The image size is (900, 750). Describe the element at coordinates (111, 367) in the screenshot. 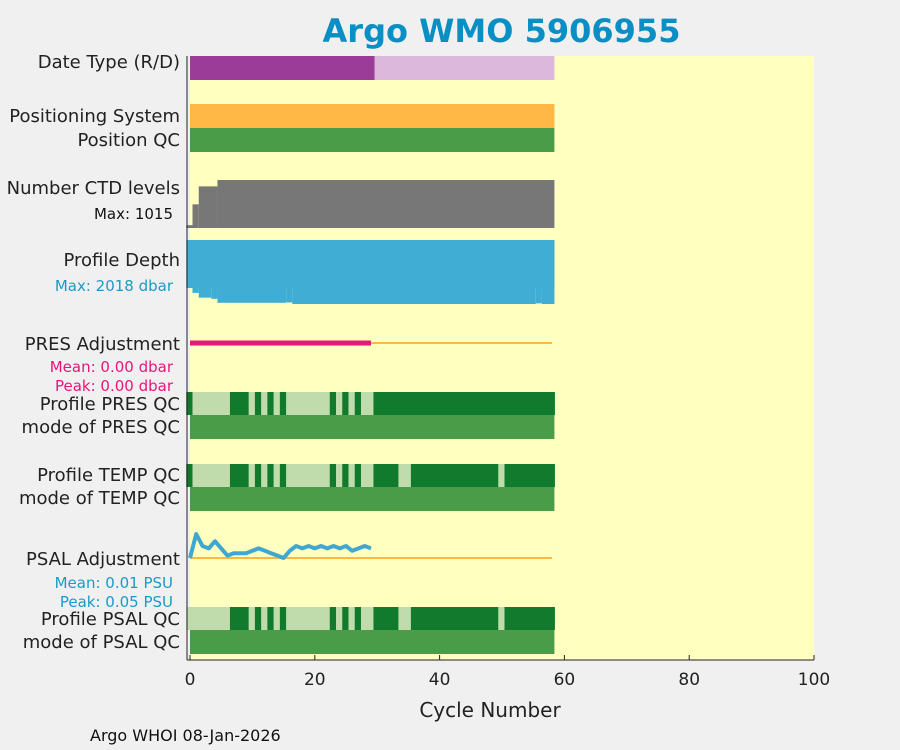

I see `pres-mean-label: Mean: 0.00 dbar` at that location.